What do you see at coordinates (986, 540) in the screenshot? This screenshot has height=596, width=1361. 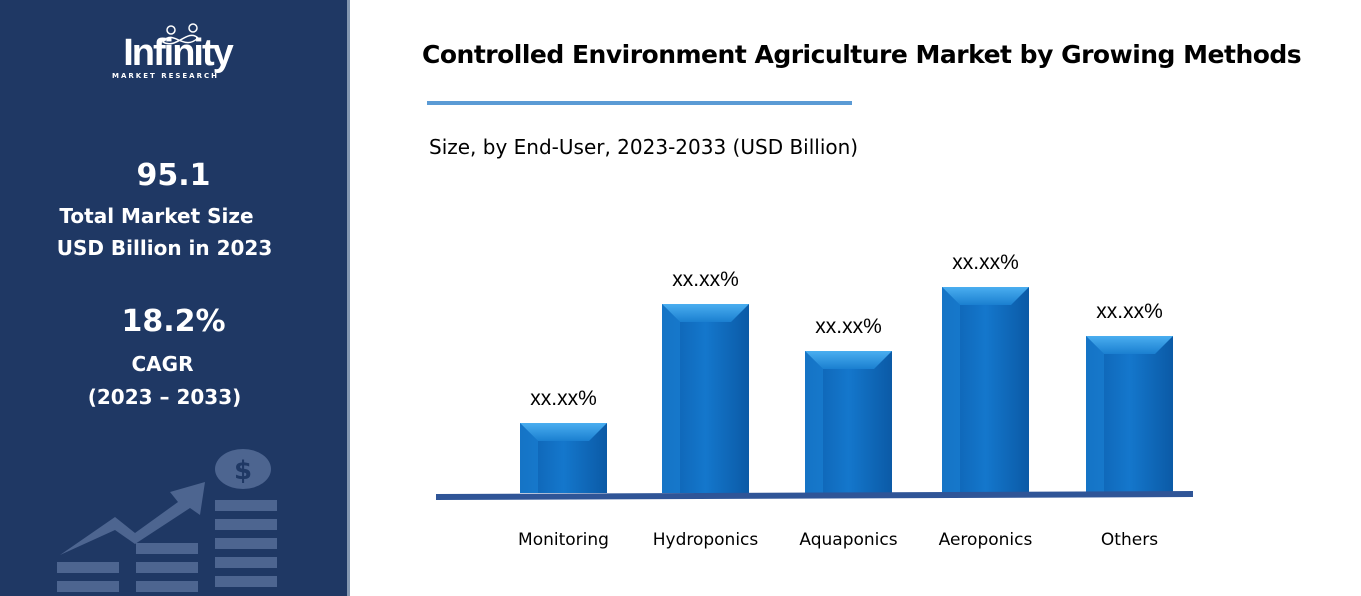 I see `category-label: Aeroponics` at bounding box center [986, 540].